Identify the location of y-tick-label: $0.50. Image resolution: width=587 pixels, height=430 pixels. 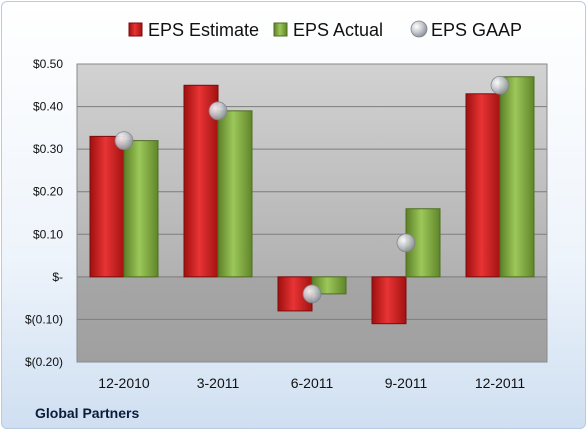
(48, 64).